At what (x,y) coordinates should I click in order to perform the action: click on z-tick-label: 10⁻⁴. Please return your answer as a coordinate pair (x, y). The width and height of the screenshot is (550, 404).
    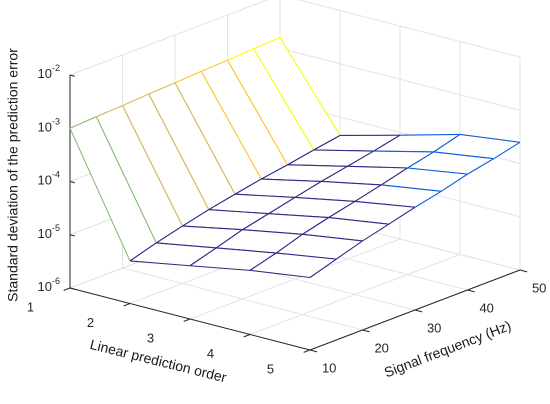
    Looking at the image, I should click on (49, 179).